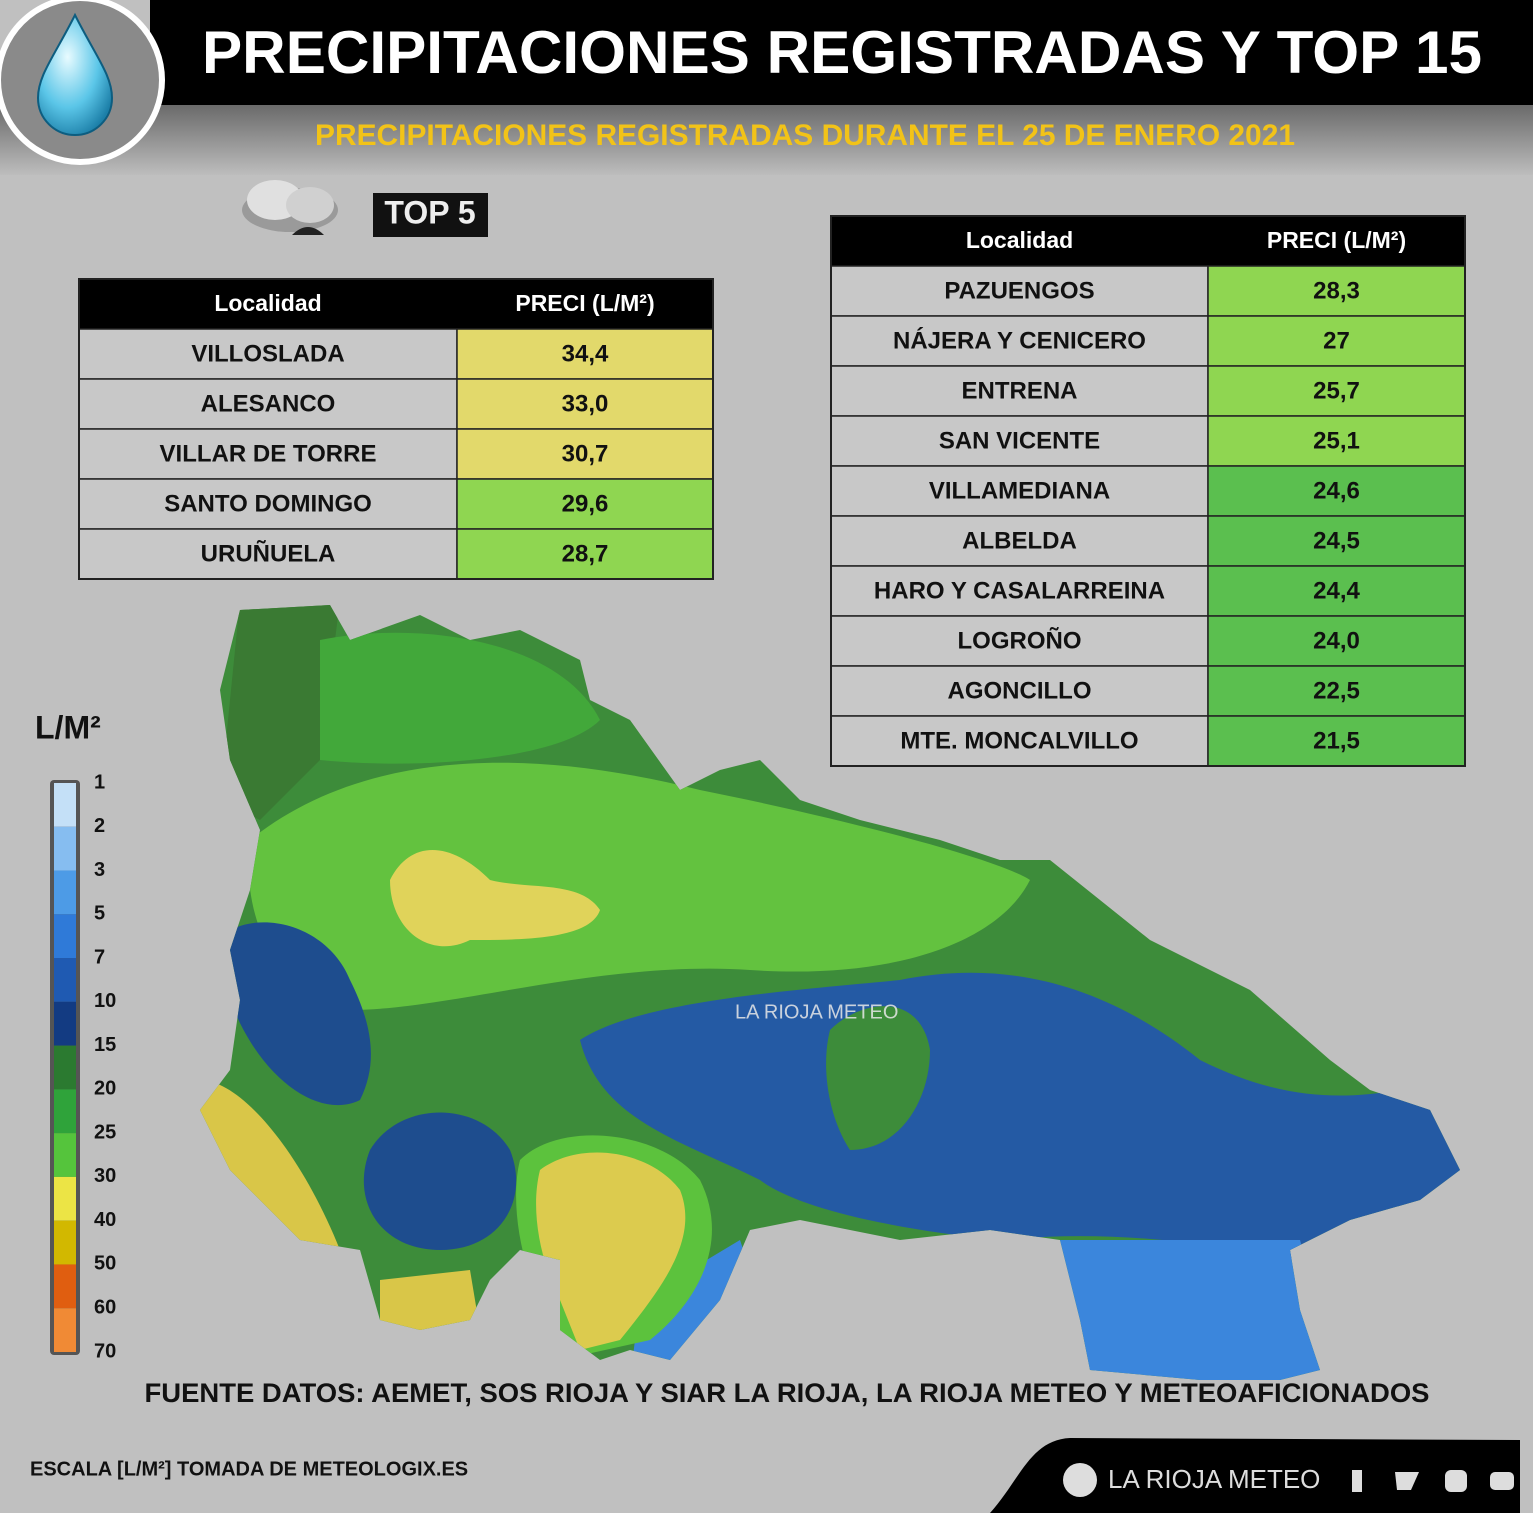 This screenshot has height=1513, width=1533. Describe the element at coordinates (267, 353) in the screenshot. I see `locality: VILLOSLADA` at that location.